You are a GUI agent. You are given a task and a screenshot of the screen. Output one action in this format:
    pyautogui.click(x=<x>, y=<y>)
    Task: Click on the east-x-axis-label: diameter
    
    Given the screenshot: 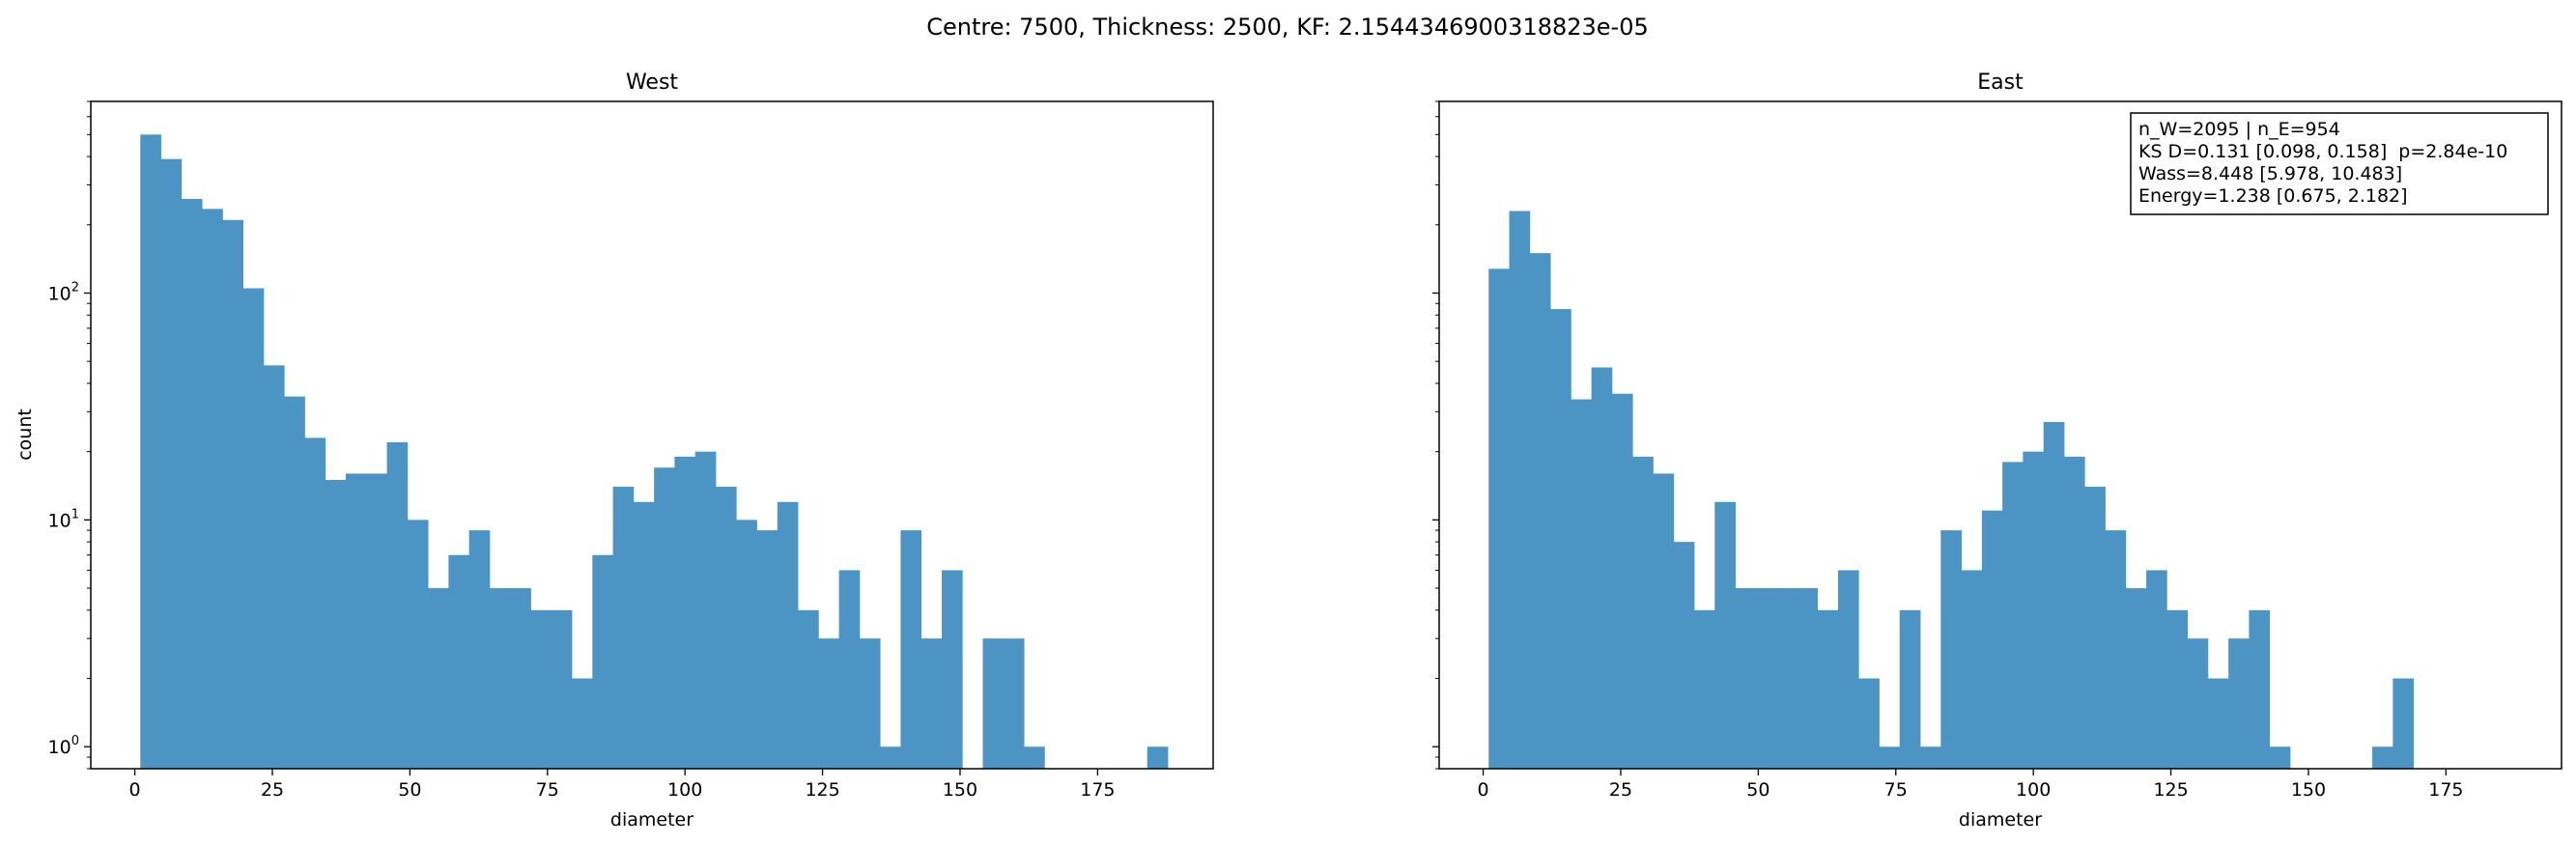 What is the action you would take?
    pyautogui.click(x=2000, y=820)
    